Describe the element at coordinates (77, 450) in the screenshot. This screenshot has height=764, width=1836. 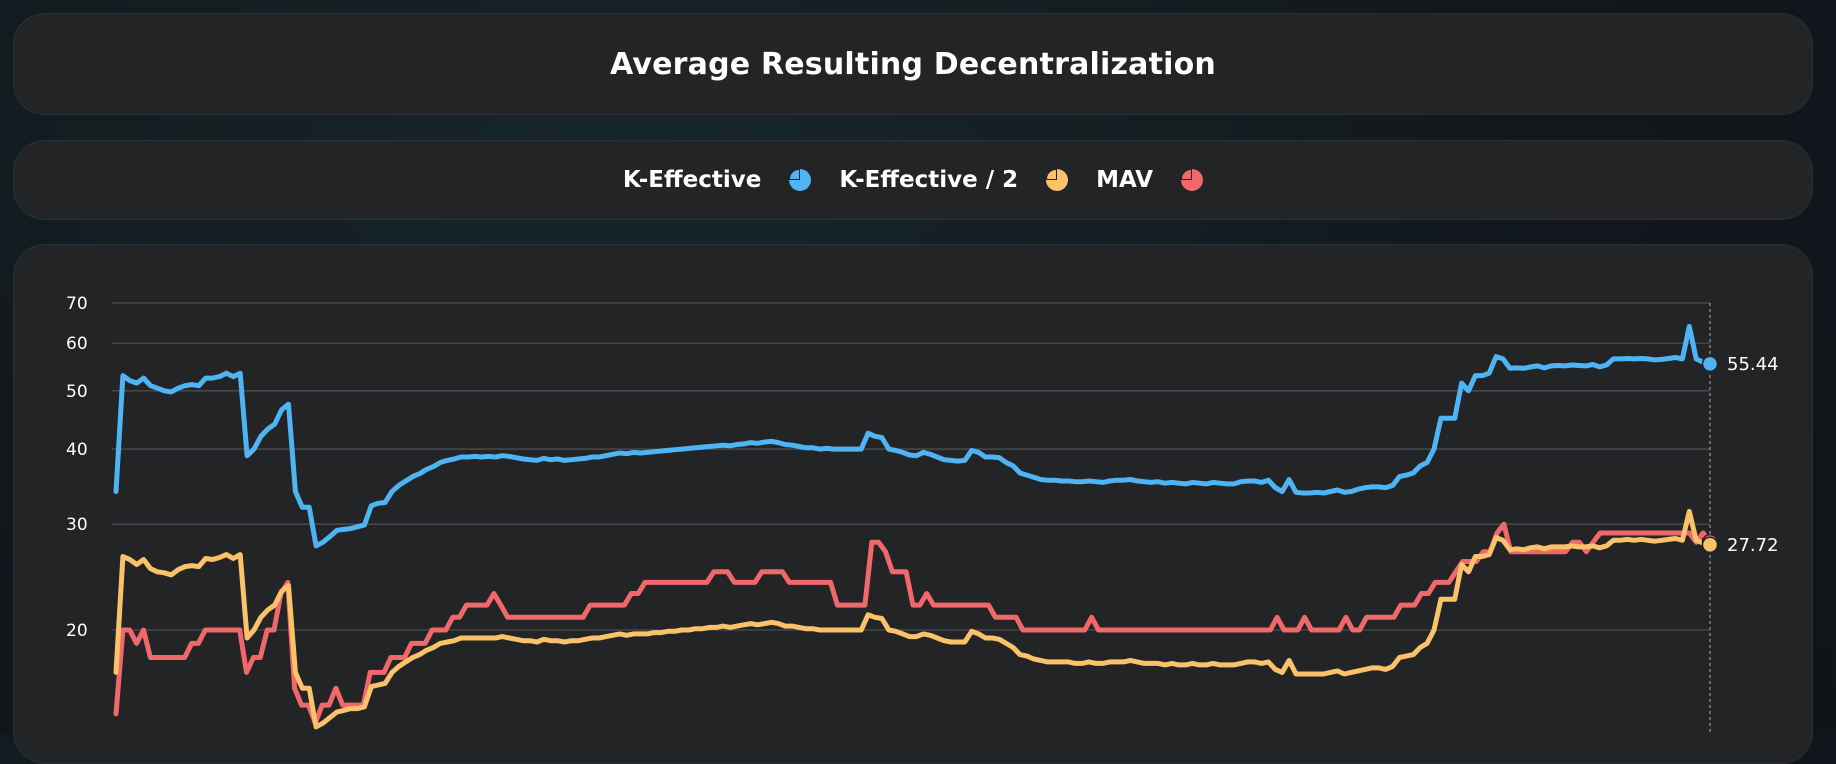
I see `y-tick-label: 40` at that location.